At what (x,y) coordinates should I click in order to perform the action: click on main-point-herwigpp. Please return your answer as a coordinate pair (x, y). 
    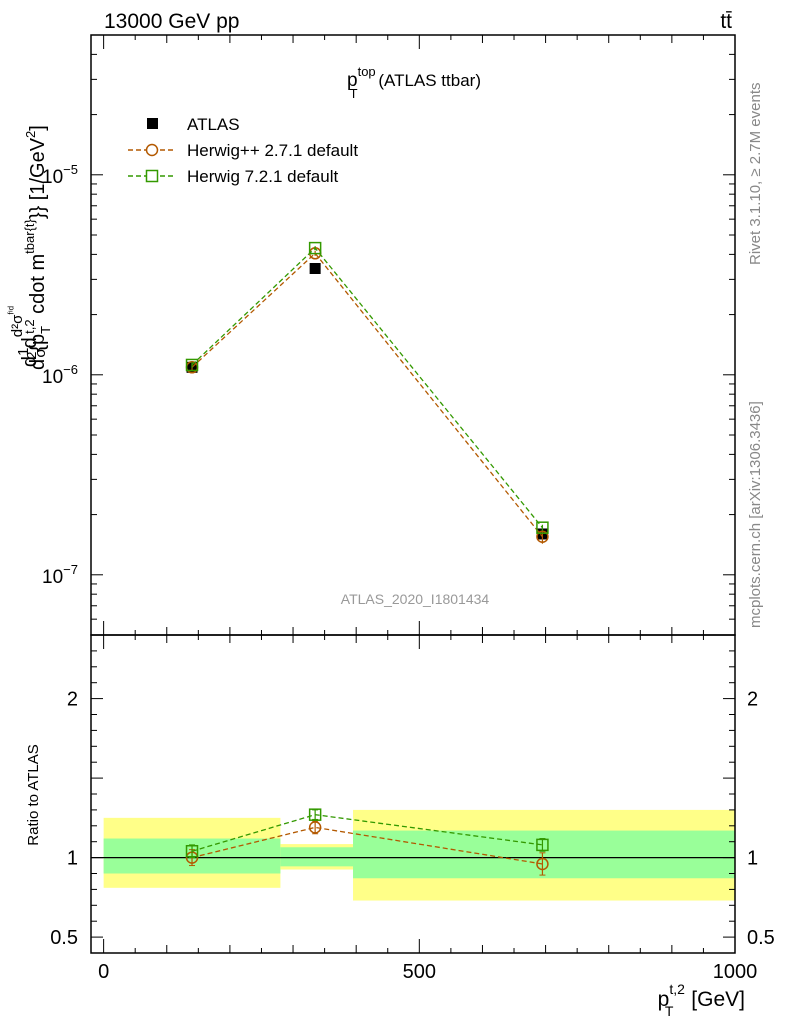
    Looking at the image, I should click on (542, 536).